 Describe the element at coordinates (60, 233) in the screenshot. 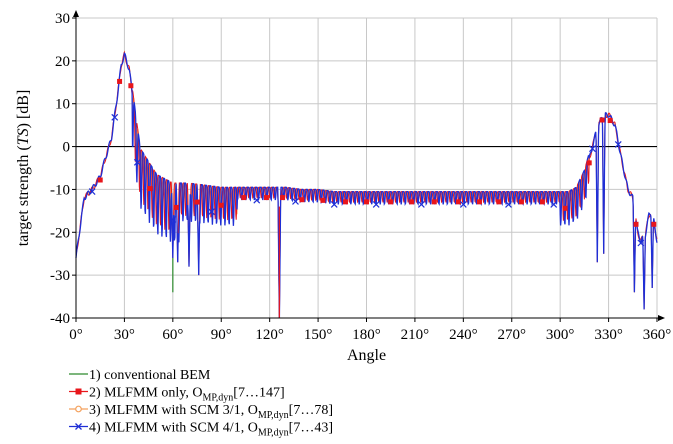

I see `y-tick-label: -20` at that location.